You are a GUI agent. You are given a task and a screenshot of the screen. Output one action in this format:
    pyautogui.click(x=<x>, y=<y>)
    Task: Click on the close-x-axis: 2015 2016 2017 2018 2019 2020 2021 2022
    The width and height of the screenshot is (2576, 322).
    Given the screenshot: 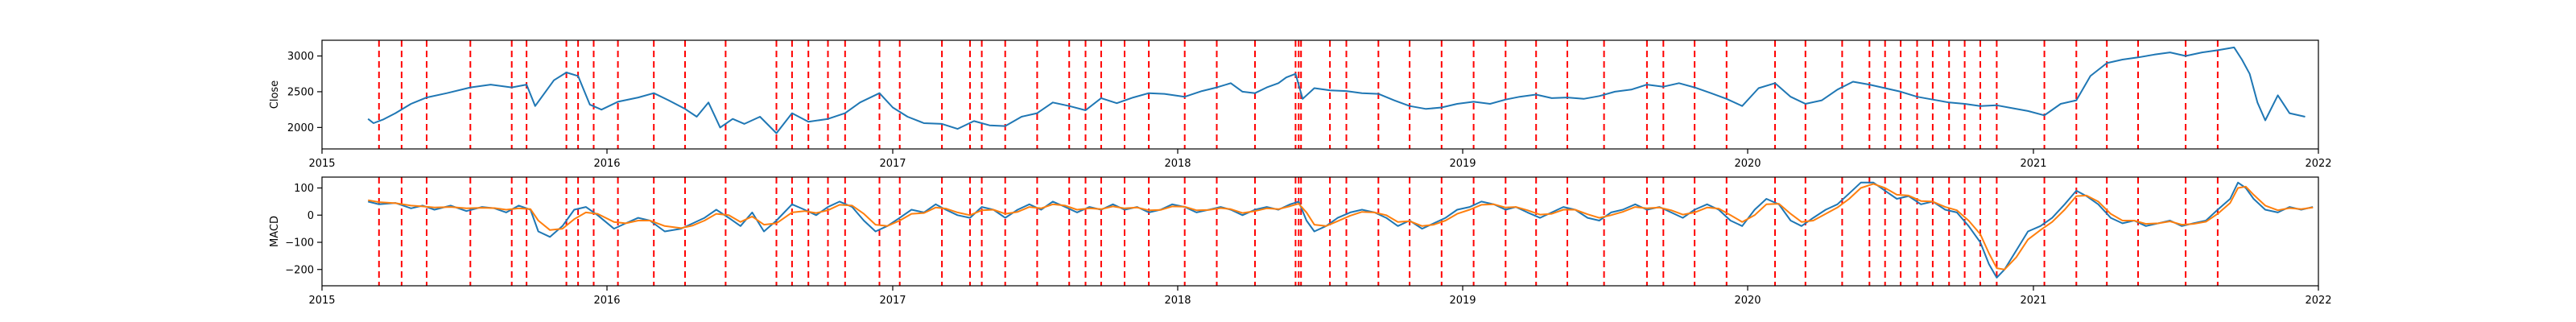 What is the action you would take?
    pyautogui.click(x=1320, y=159)
    